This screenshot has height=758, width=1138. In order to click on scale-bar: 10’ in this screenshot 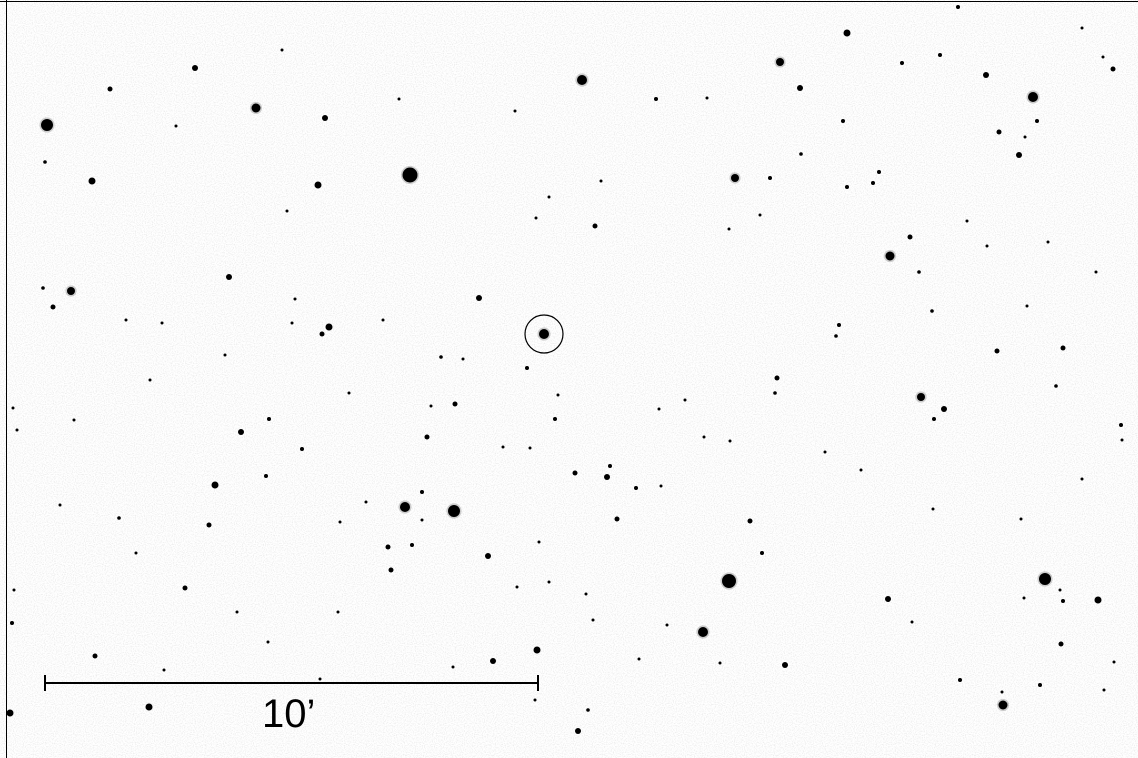, I will do `click(291, 705)`.